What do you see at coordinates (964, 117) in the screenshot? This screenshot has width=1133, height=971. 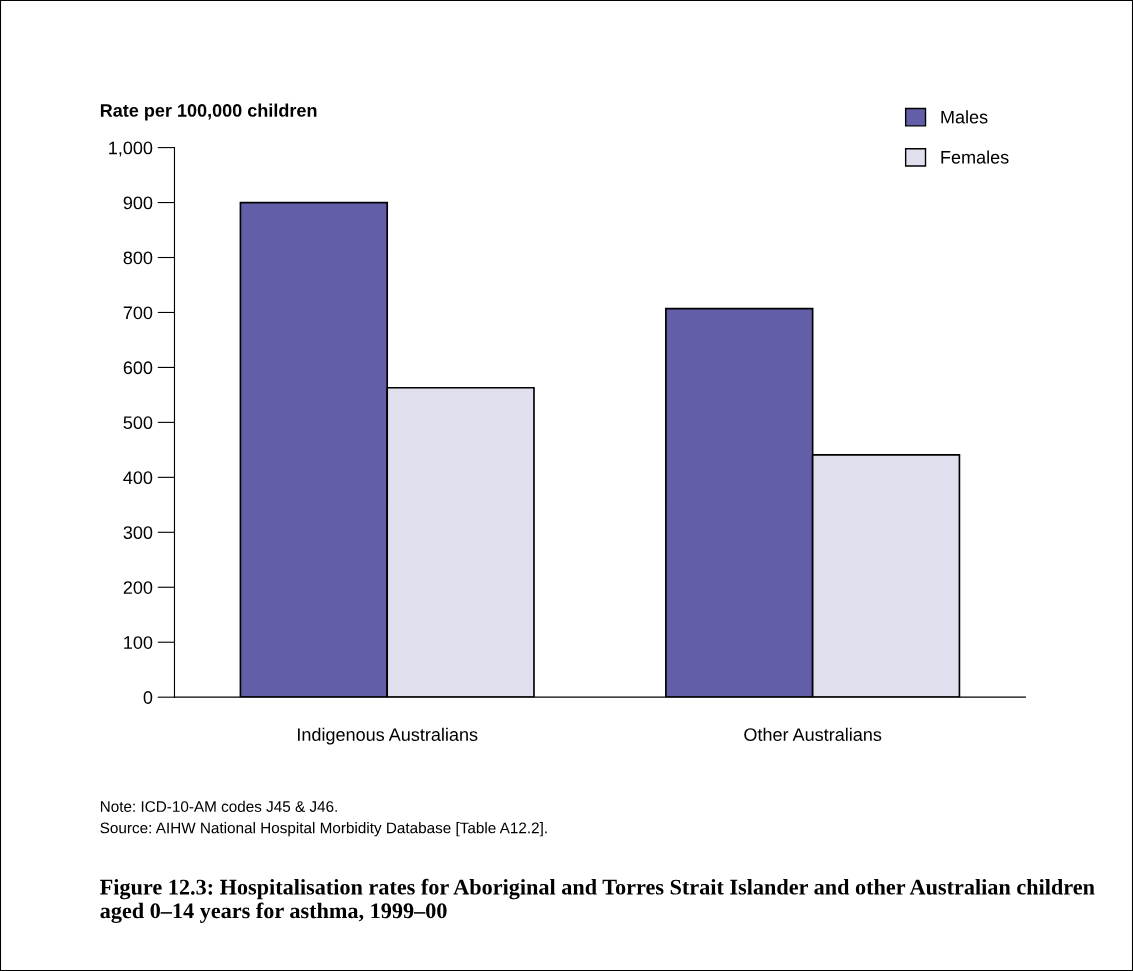 I see `legend-label: Males` at bounding box center [964, 117].